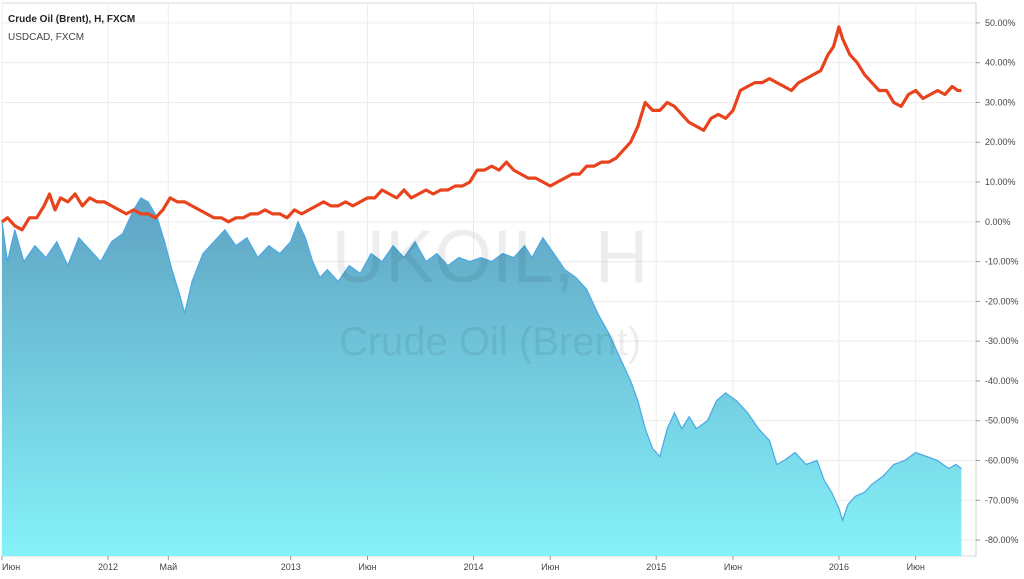 The width and height of the screenshot is (1024, 579). What do you see at coordinates (1002, 381) in the screenshot?
I see `y-tick-label: -40.00%` at bounding box center [1002, 381].